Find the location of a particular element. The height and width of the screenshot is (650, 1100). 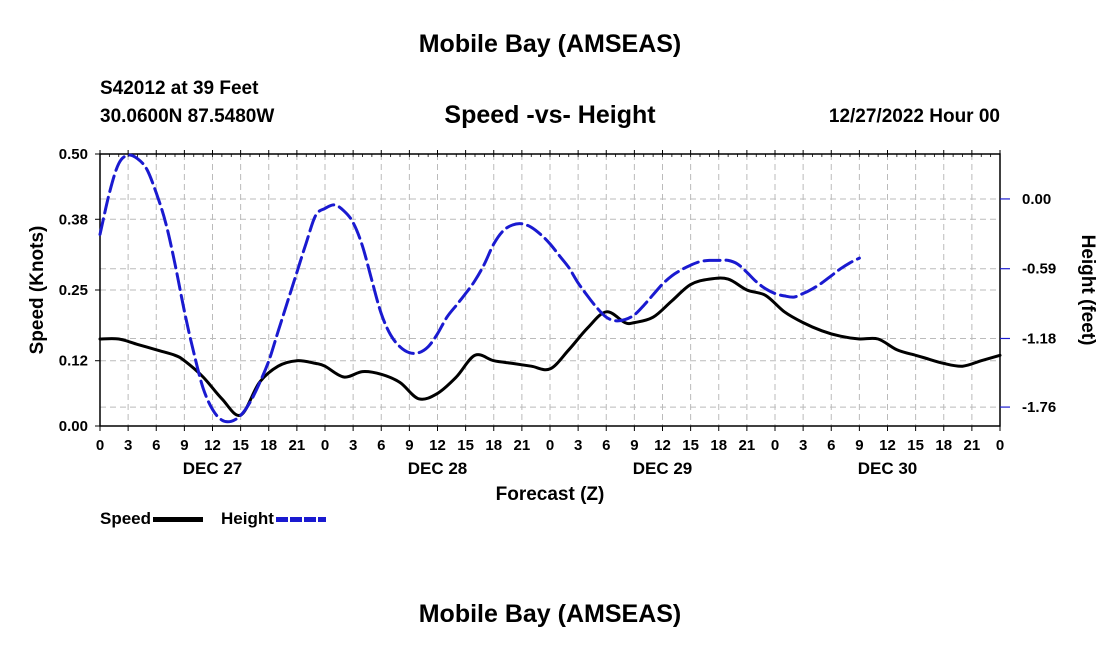

x-day-label: DEC 27 is located at coordinates (213, 468).